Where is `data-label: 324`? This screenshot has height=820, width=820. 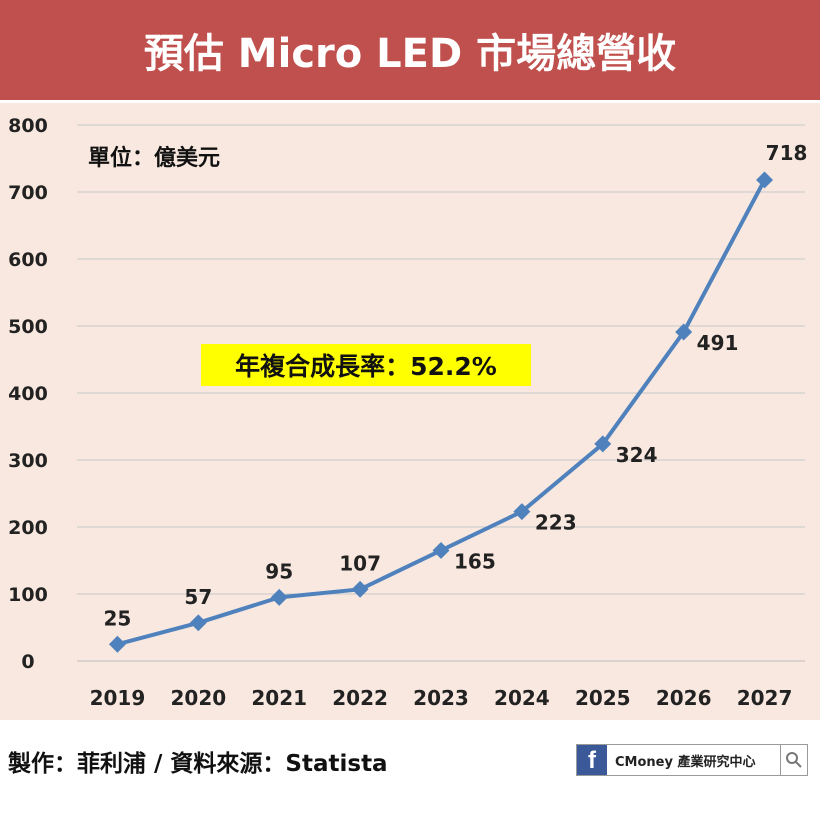
data-label: 324 is located at coordinates (637, 455).